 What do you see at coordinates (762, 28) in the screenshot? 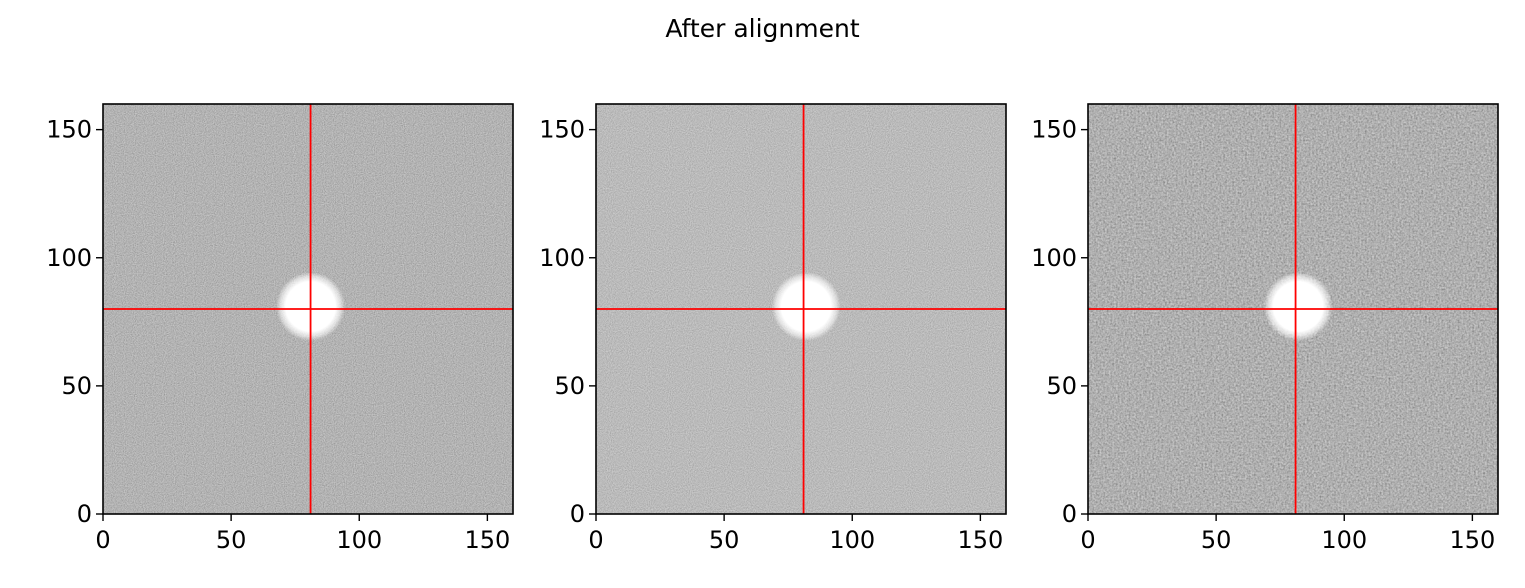
I see `figure-title: After alignment` at bounding box center [762, 28].